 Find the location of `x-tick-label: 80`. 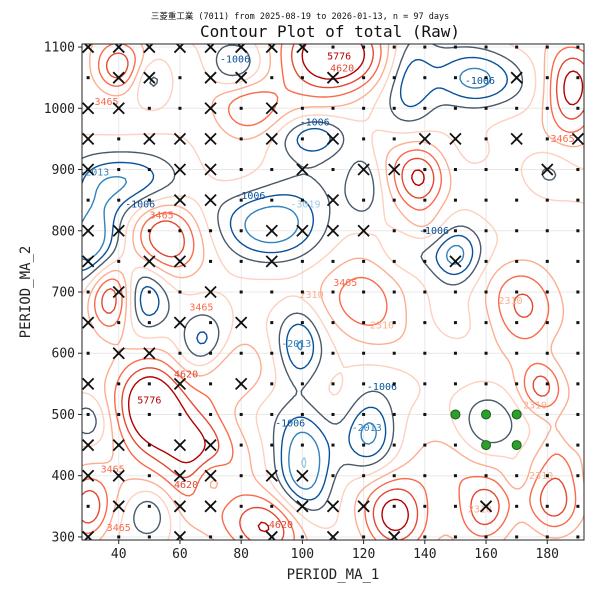

x-tick-label: 80 is located at coordinates (241, 554).